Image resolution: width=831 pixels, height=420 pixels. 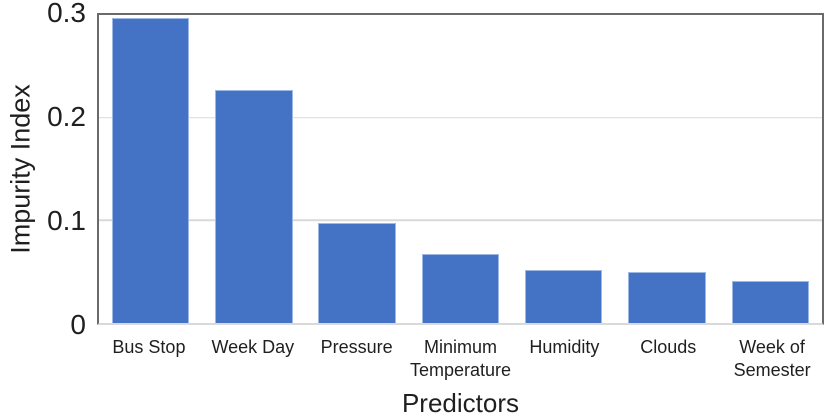 What do you see at coordinates (66, 14) in the screenshot?
I see `y-tick-label: 0.3` at bounding box center [66, 14].